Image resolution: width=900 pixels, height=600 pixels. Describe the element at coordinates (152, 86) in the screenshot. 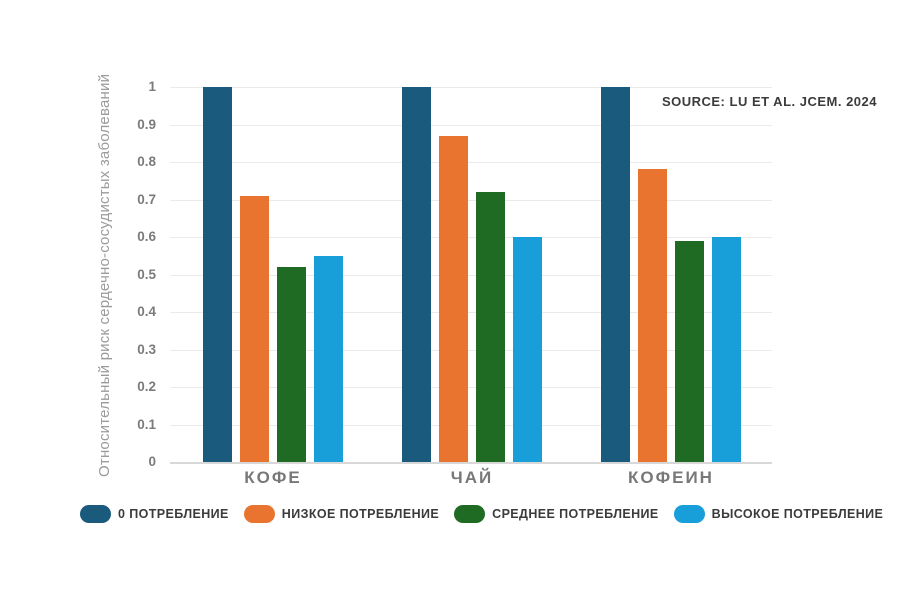

I see `y-tick-label: 1` at that location.